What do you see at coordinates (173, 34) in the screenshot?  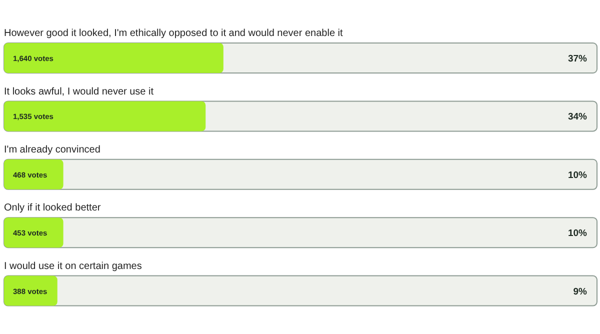 I see `y-tick-label: However good it looked, I'm ethically opposed to it and would never enable it` at bounding box center [173, 34].